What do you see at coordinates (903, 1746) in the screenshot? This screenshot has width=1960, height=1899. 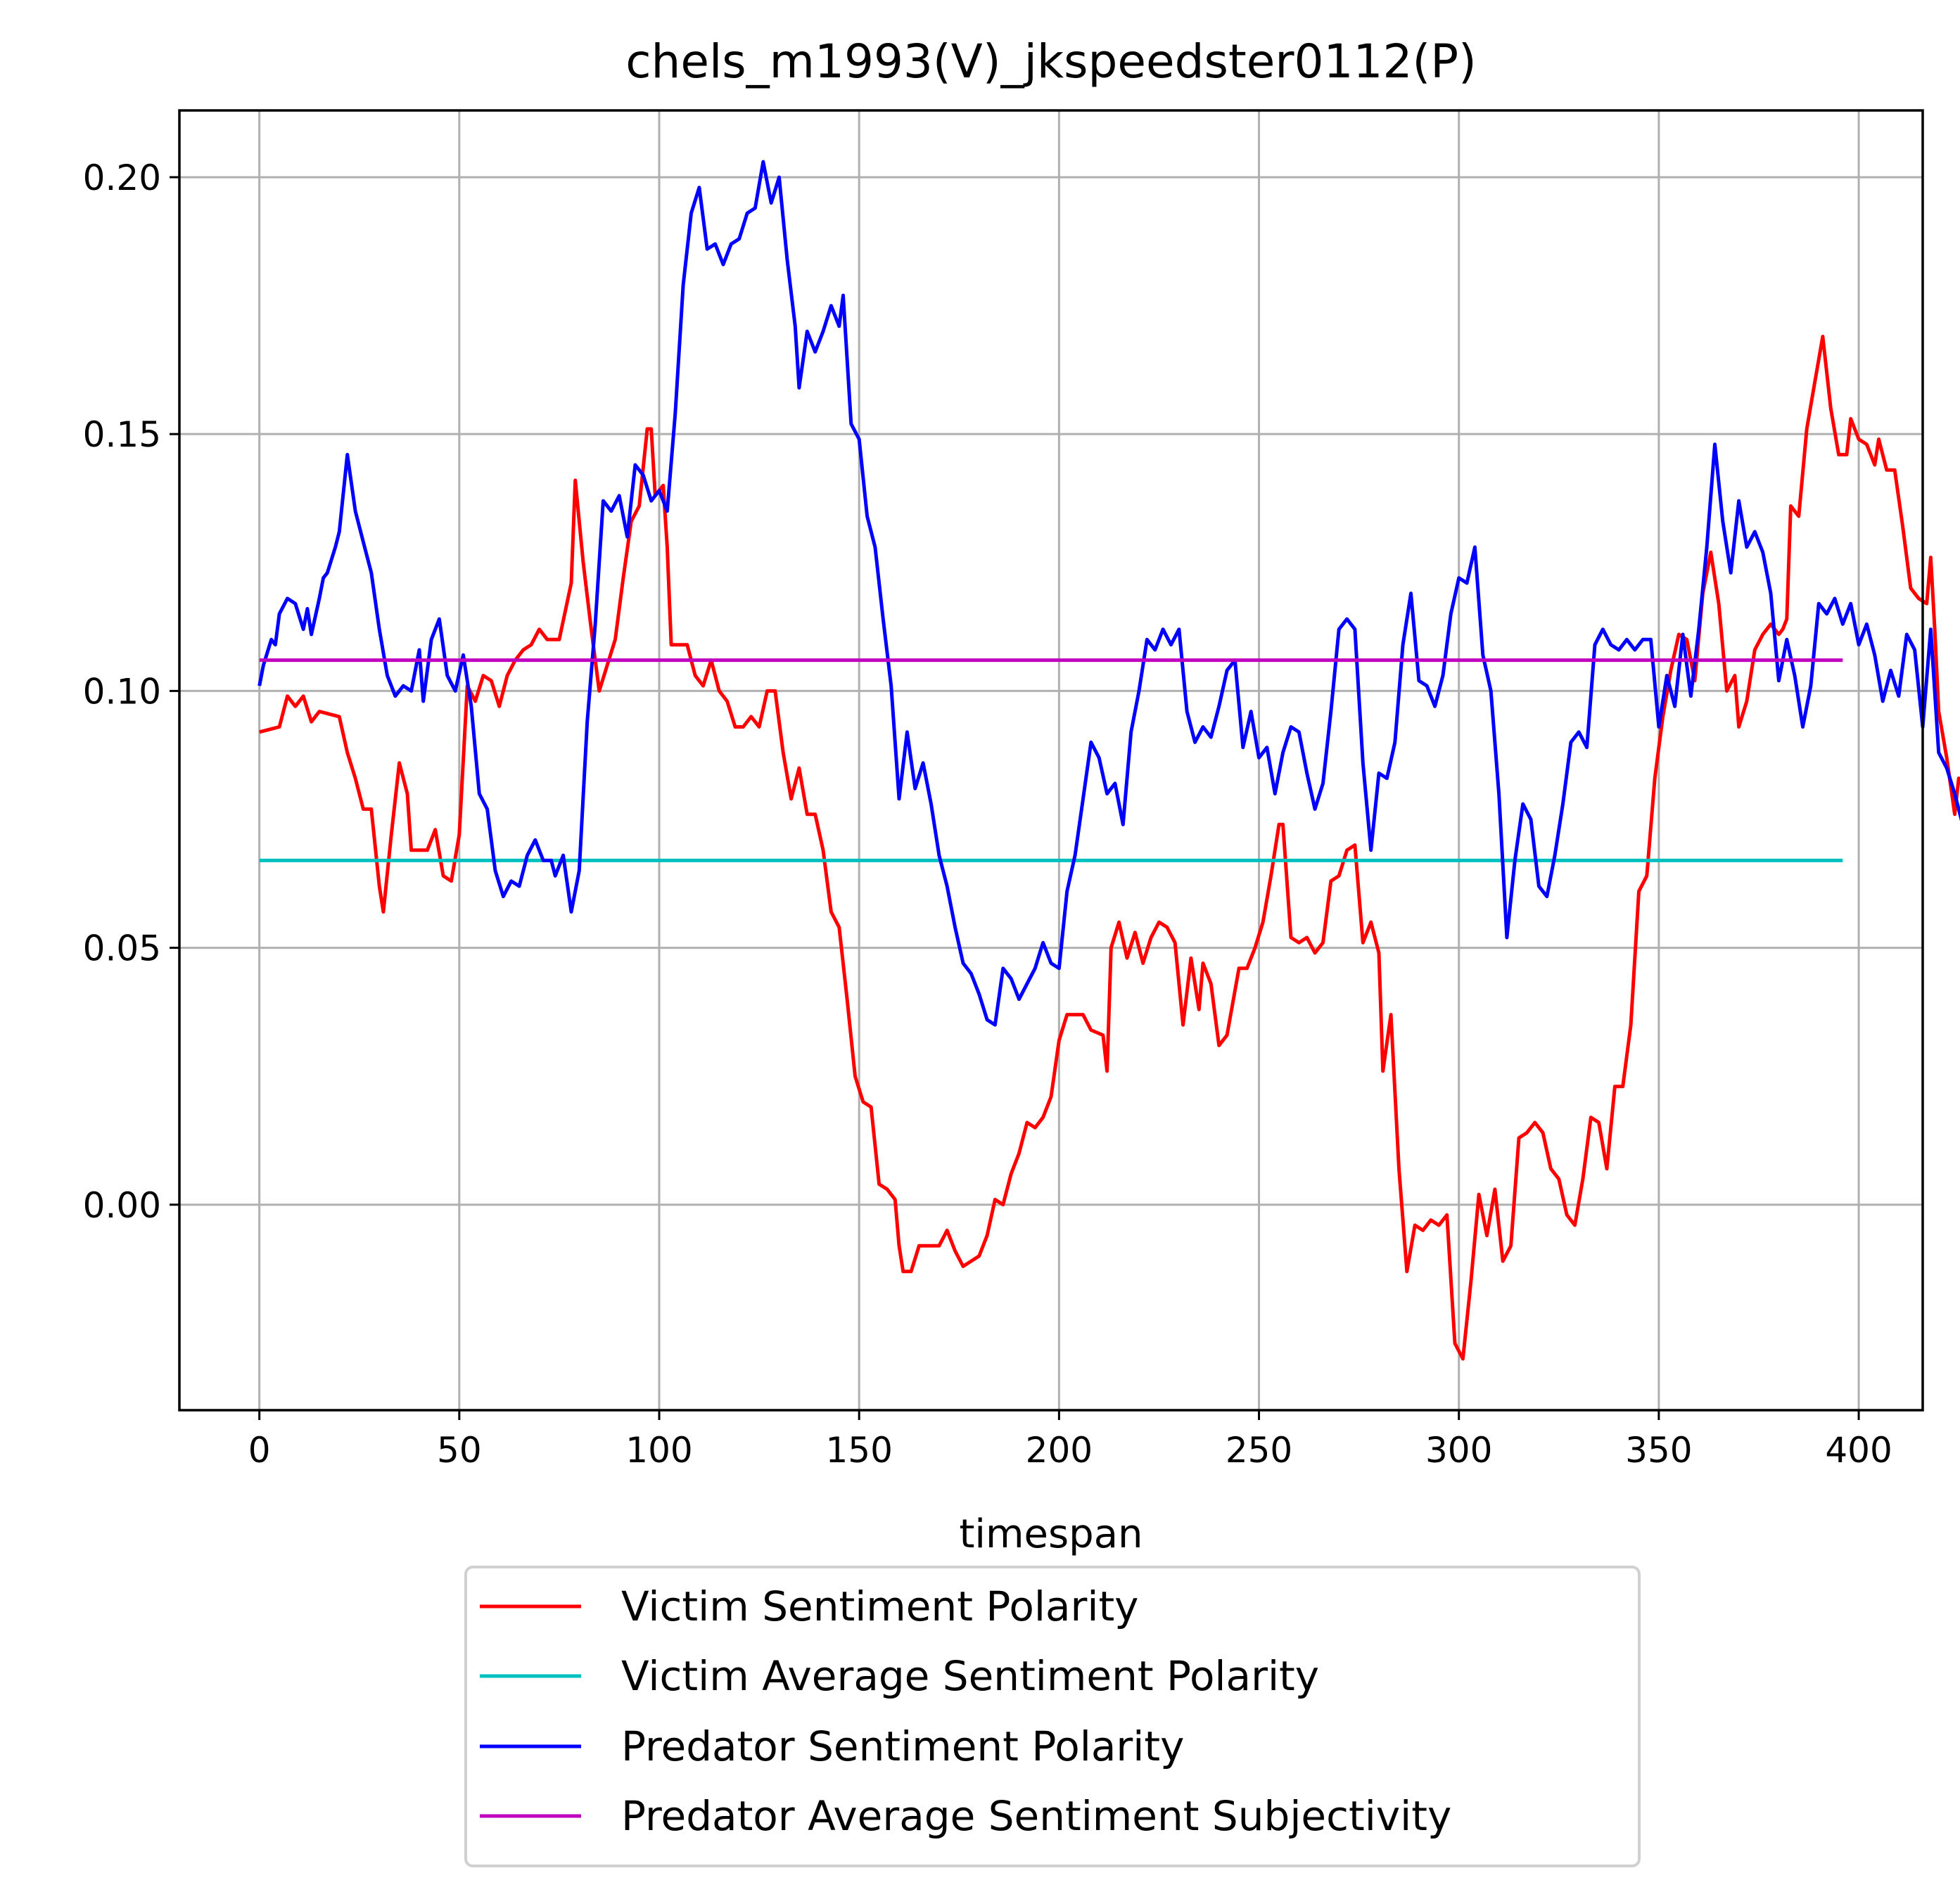 I see `legend-label-3: Predator Sentiment Polarity` at bounding box center [903, 1746].